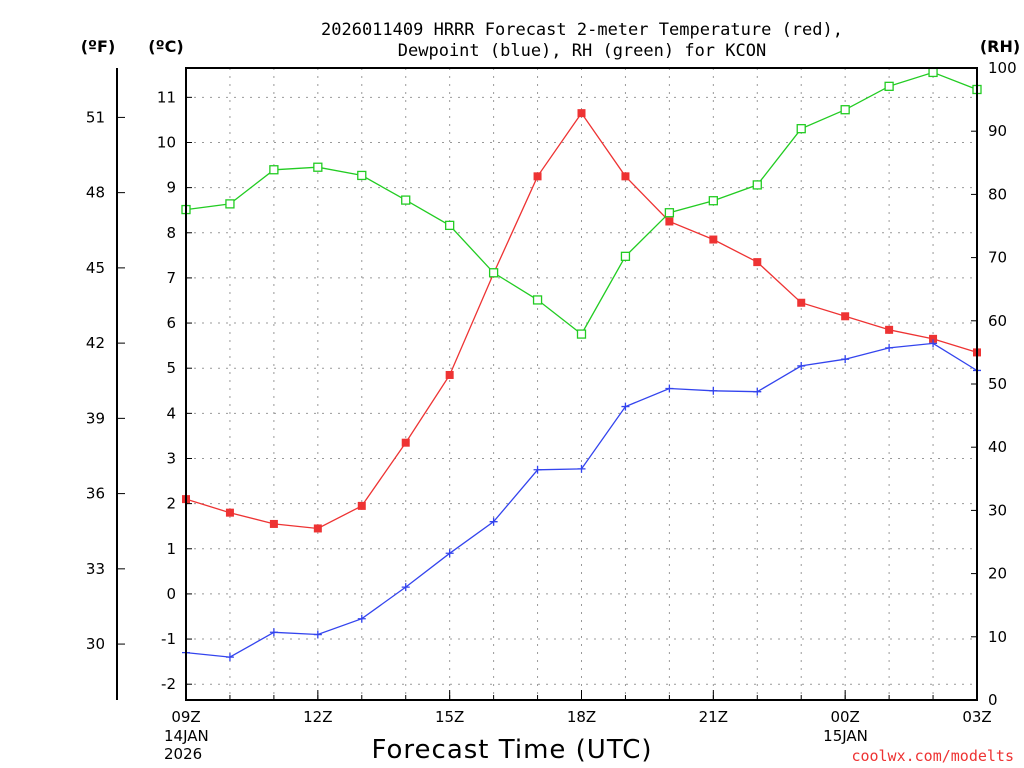 Image resolution: width=1024 pixels, height=768 pixels. What do you see at coordinates (976, 717) in the screenshot?
I see `x-tick-label: 03Z` at bounding box center [976, 717].